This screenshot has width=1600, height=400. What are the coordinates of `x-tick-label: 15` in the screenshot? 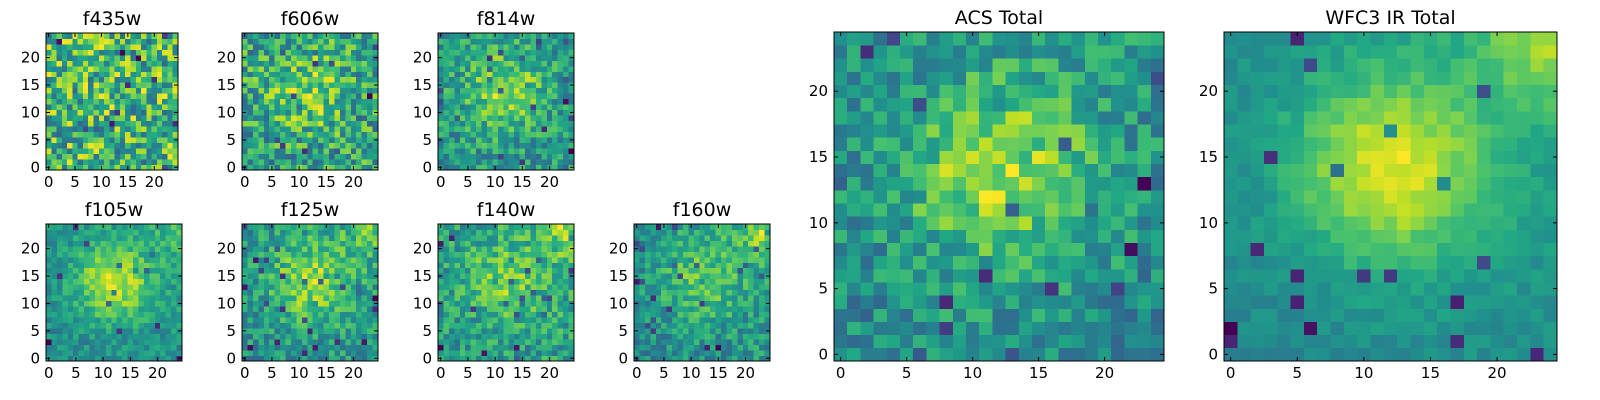 It's located at (522, 373).